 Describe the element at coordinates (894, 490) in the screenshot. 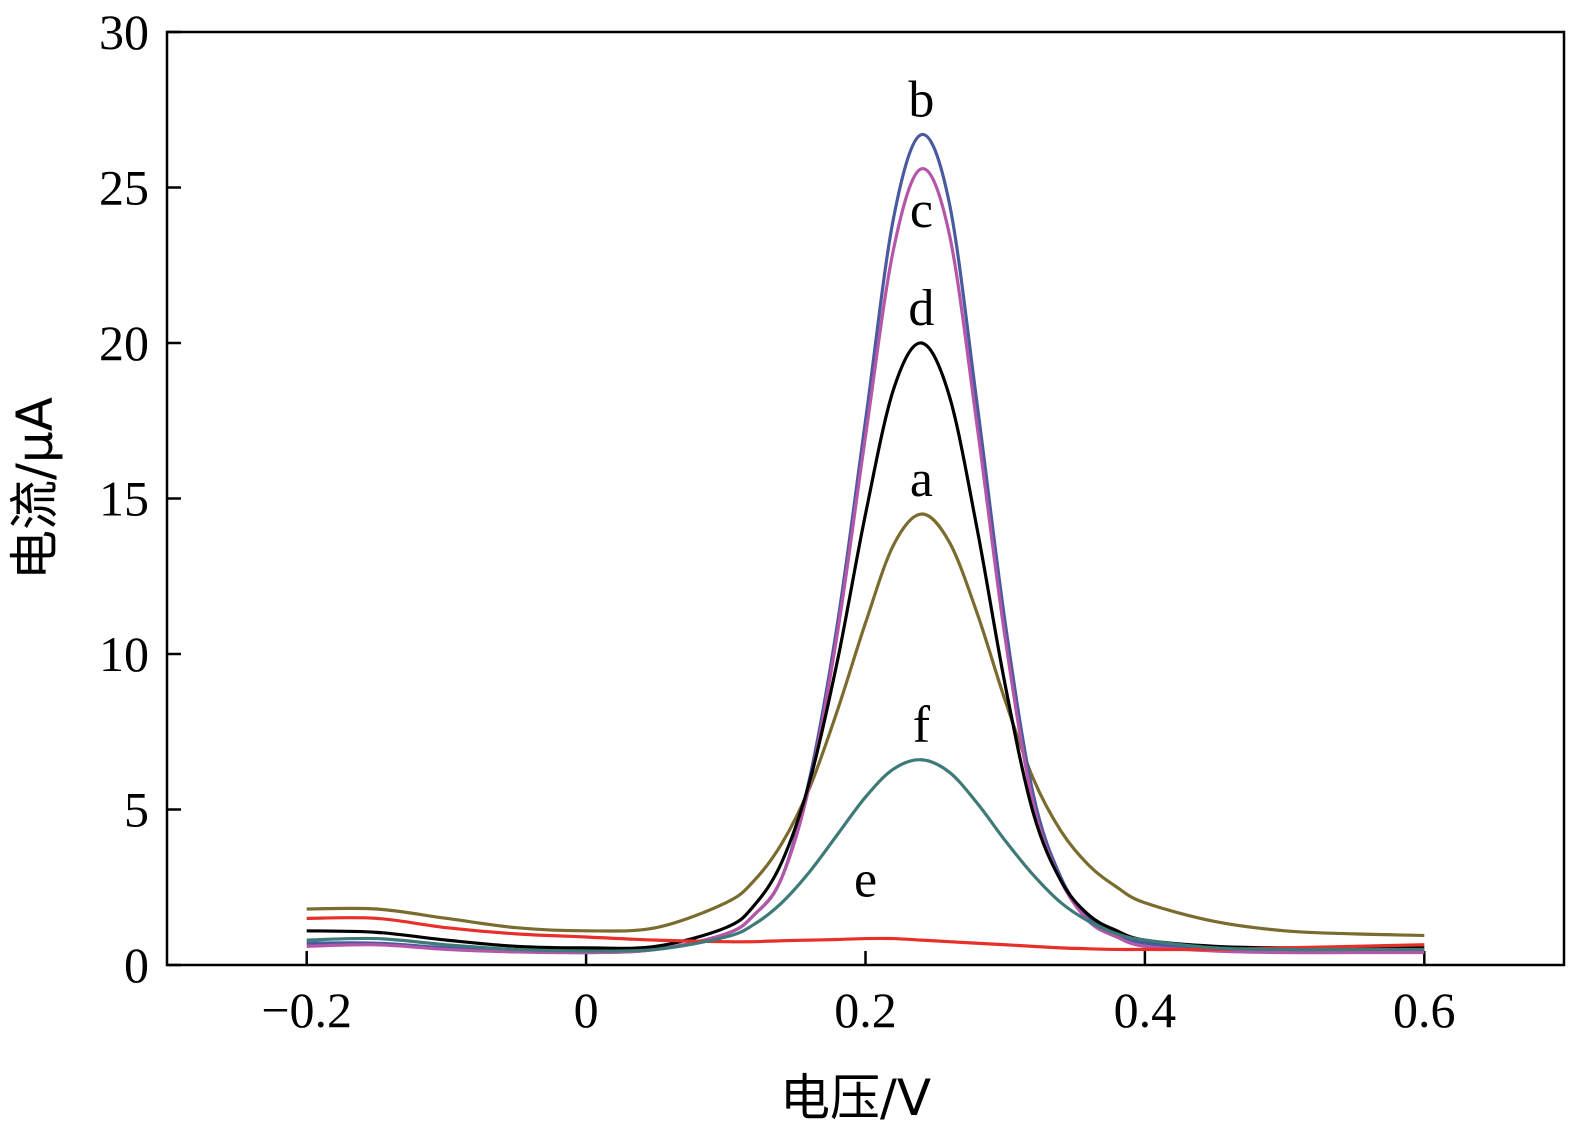

I see `series-labels: a bcd e f` at that location.